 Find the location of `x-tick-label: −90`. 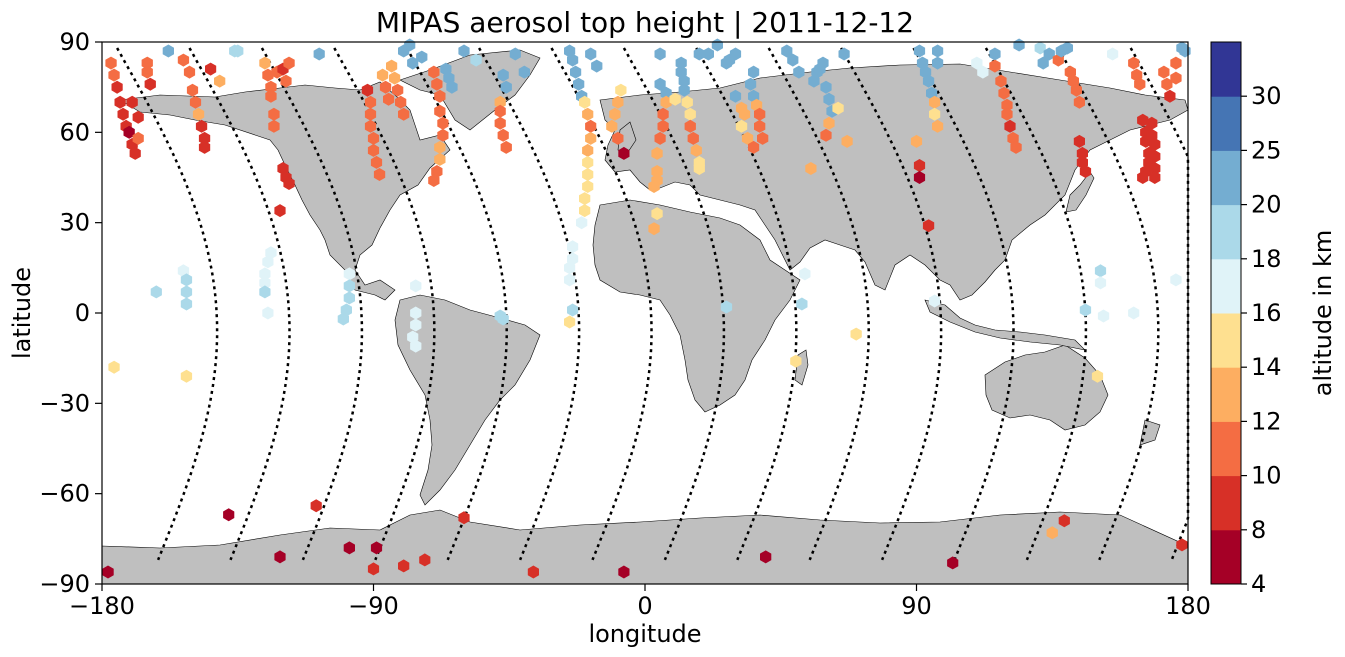

x-tick-label: −90 is located at coordinates (373, 606).